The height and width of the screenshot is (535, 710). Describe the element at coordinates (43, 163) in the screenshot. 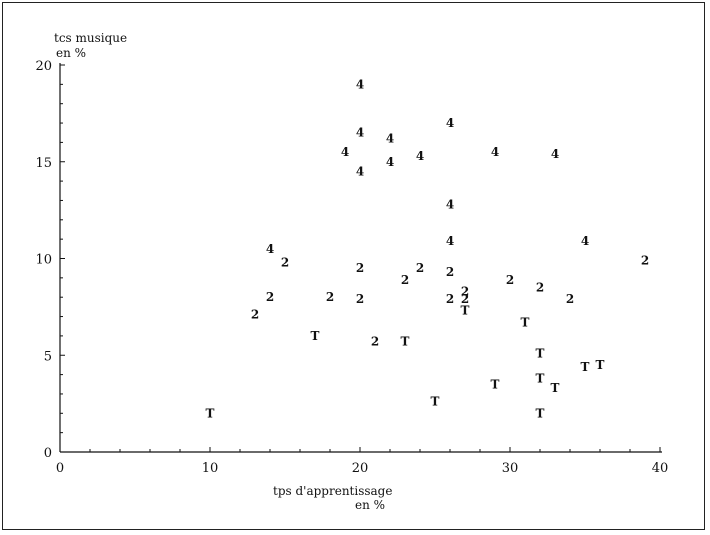

I see `y-tick-label: 15` at that location.